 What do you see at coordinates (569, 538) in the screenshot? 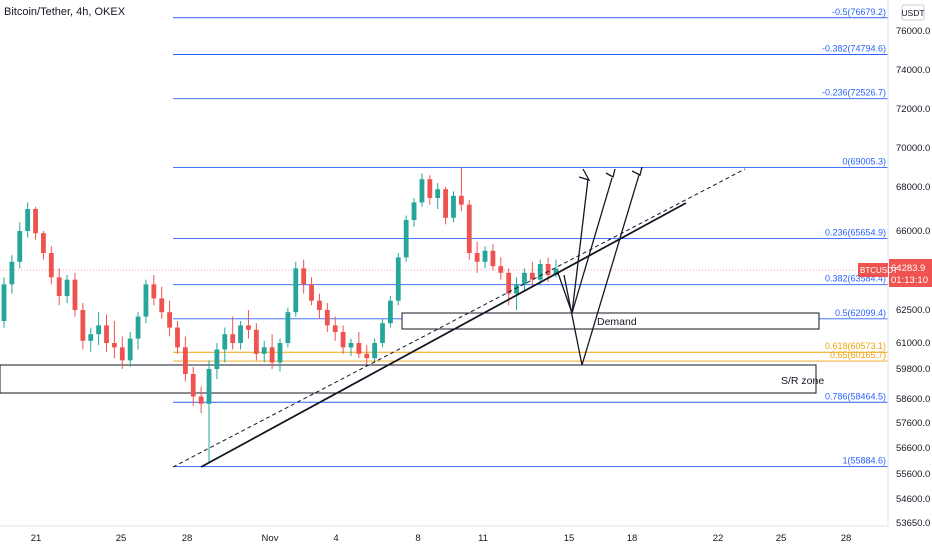
I see `x-tick-label: 15` at bounding box center [569, 538].